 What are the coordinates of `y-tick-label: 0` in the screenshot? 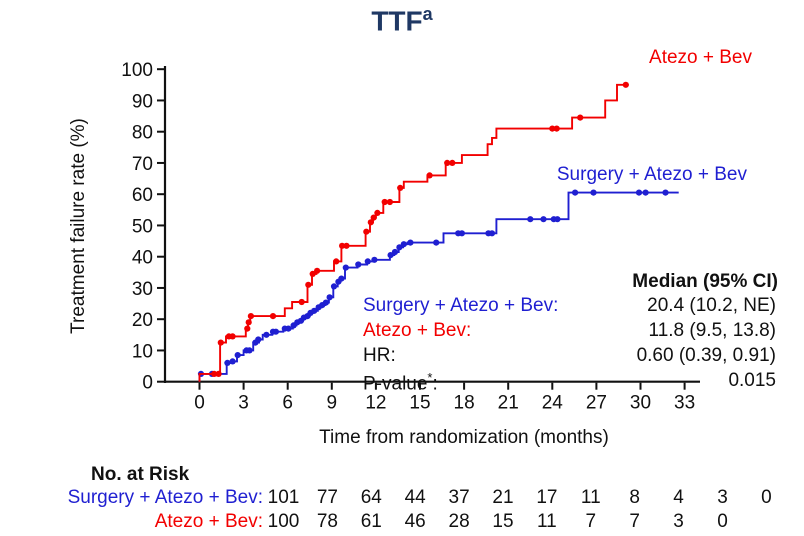 It's located at (147, 383).